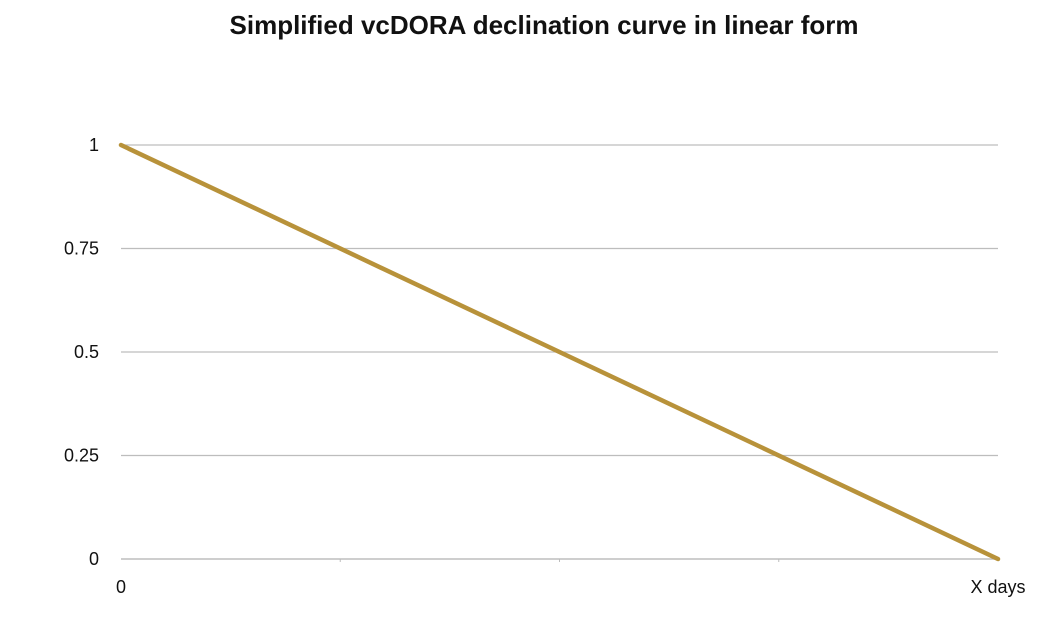 The image size is (1060, 621). What do you see at coordinates (81, 249) in the screenshot?
I see `y-tick-label: 0.75` at bounding box center [81, 249].